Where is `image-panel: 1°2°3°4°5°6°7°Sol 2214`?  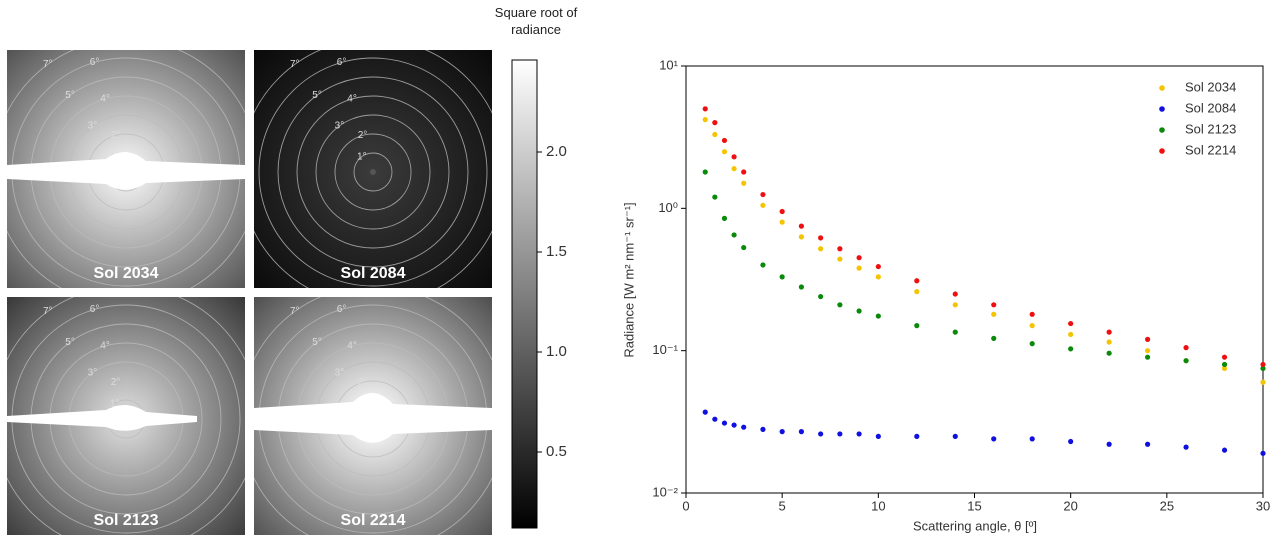
image-panel: 1°2°3°4°5°6°7°Sol 2214 is located at coordinates (373, 416).